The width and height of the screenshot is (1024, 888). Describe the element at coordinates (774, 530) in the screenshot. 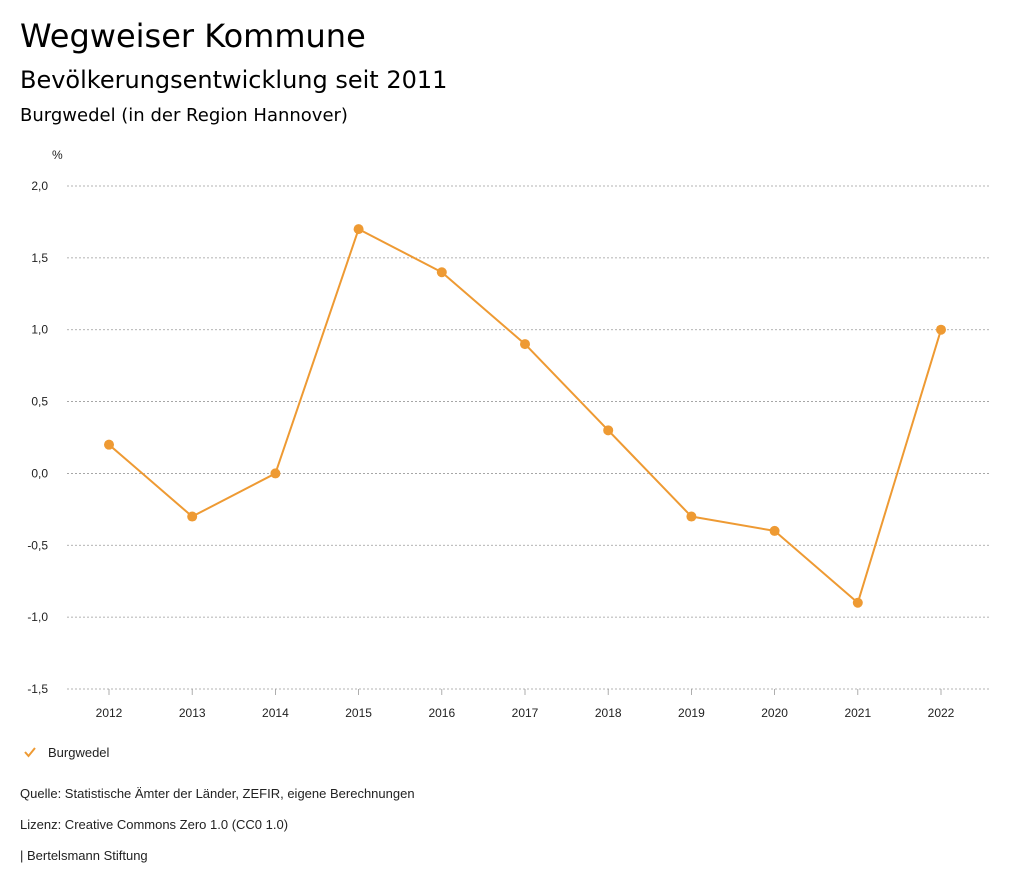

I see `data-point-2020` at that location.